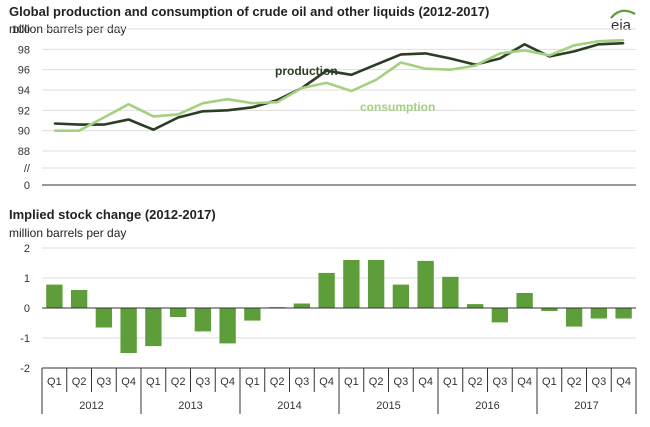 Image resolution: width=650 pixels, height=427 pixels. I want to click on line-y-tick-label: 90, so click(24, 132).